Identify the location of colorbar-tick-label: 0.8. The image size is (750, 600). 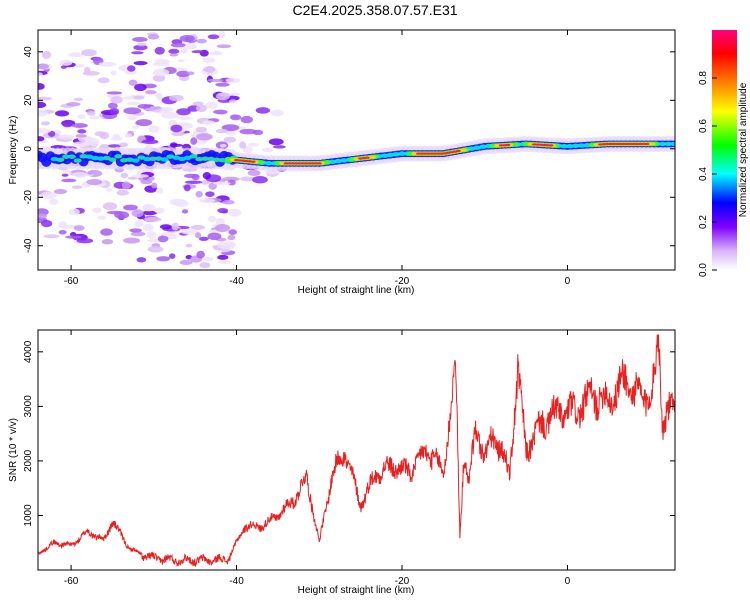
(703, 78).